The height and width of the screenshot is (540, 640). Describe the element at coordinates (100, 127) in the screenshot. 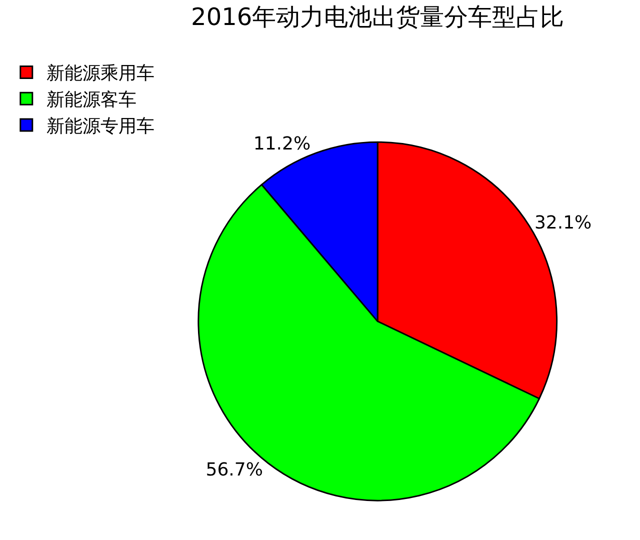

I see `legend-label: 新能源专用车` at that location.